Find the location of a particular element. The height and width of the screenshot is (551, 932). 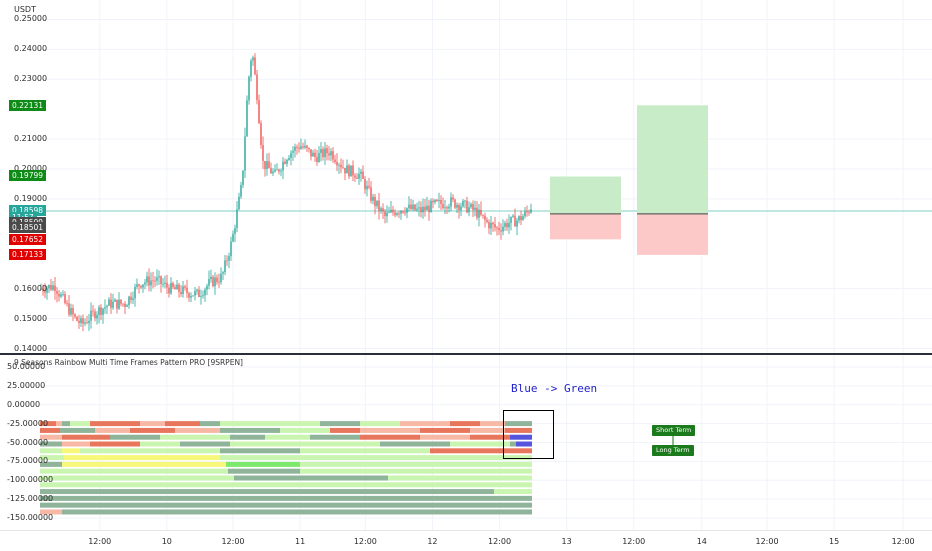

price-tick-label: 0.15000 is located at coordinates (31, 318).